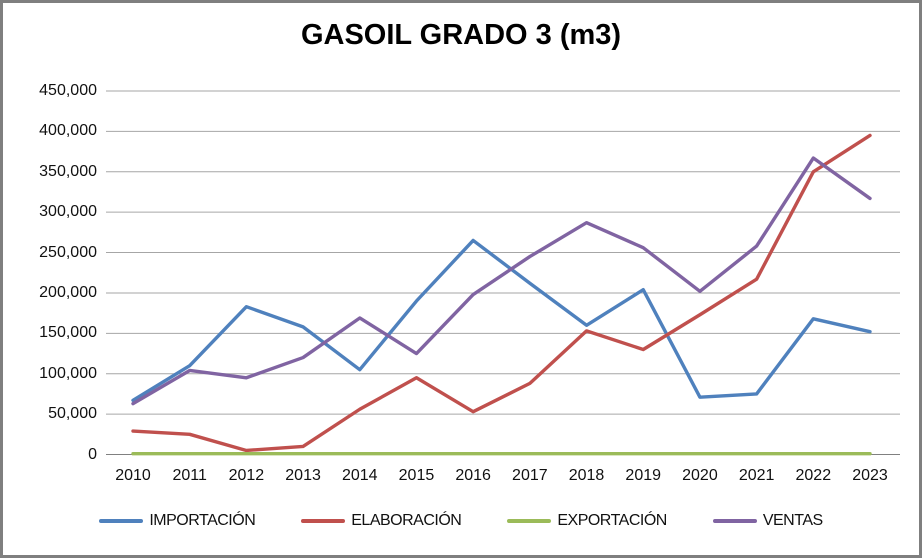 The image size is (922, 558). What do you see at coordinates (68, 333) in the screenshot?
I see `y-axis-label: 150,000` at bounding box center [68, 333].